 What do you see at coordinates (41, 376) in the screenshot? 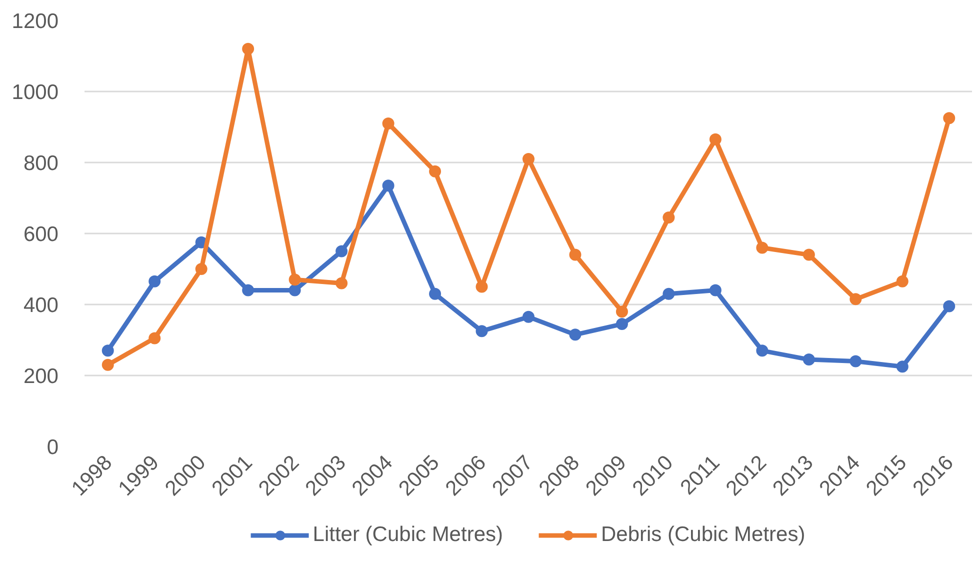
I see `y-tick-label: 200` at bounding box center [41, 376].